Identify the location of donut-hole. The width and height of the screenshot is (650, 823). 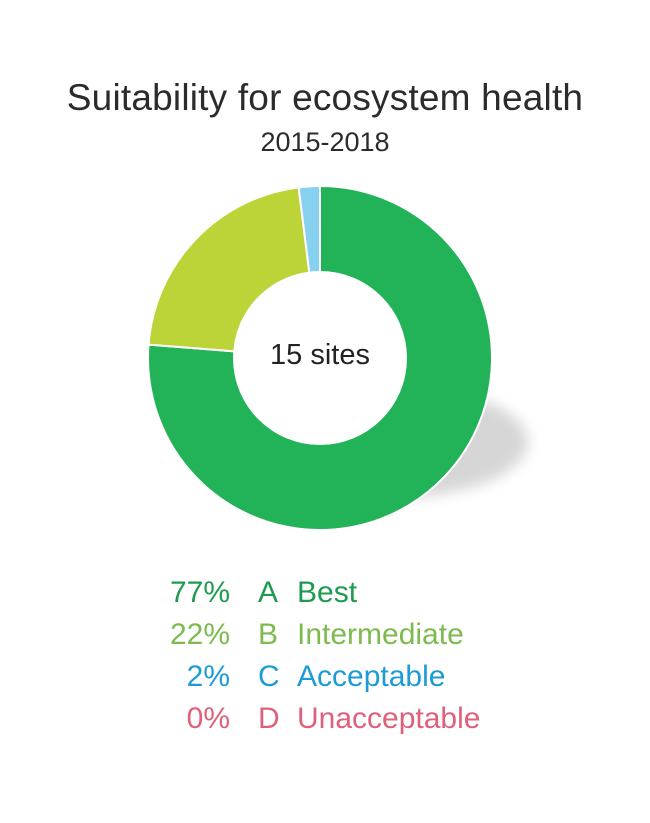
(320, 358).